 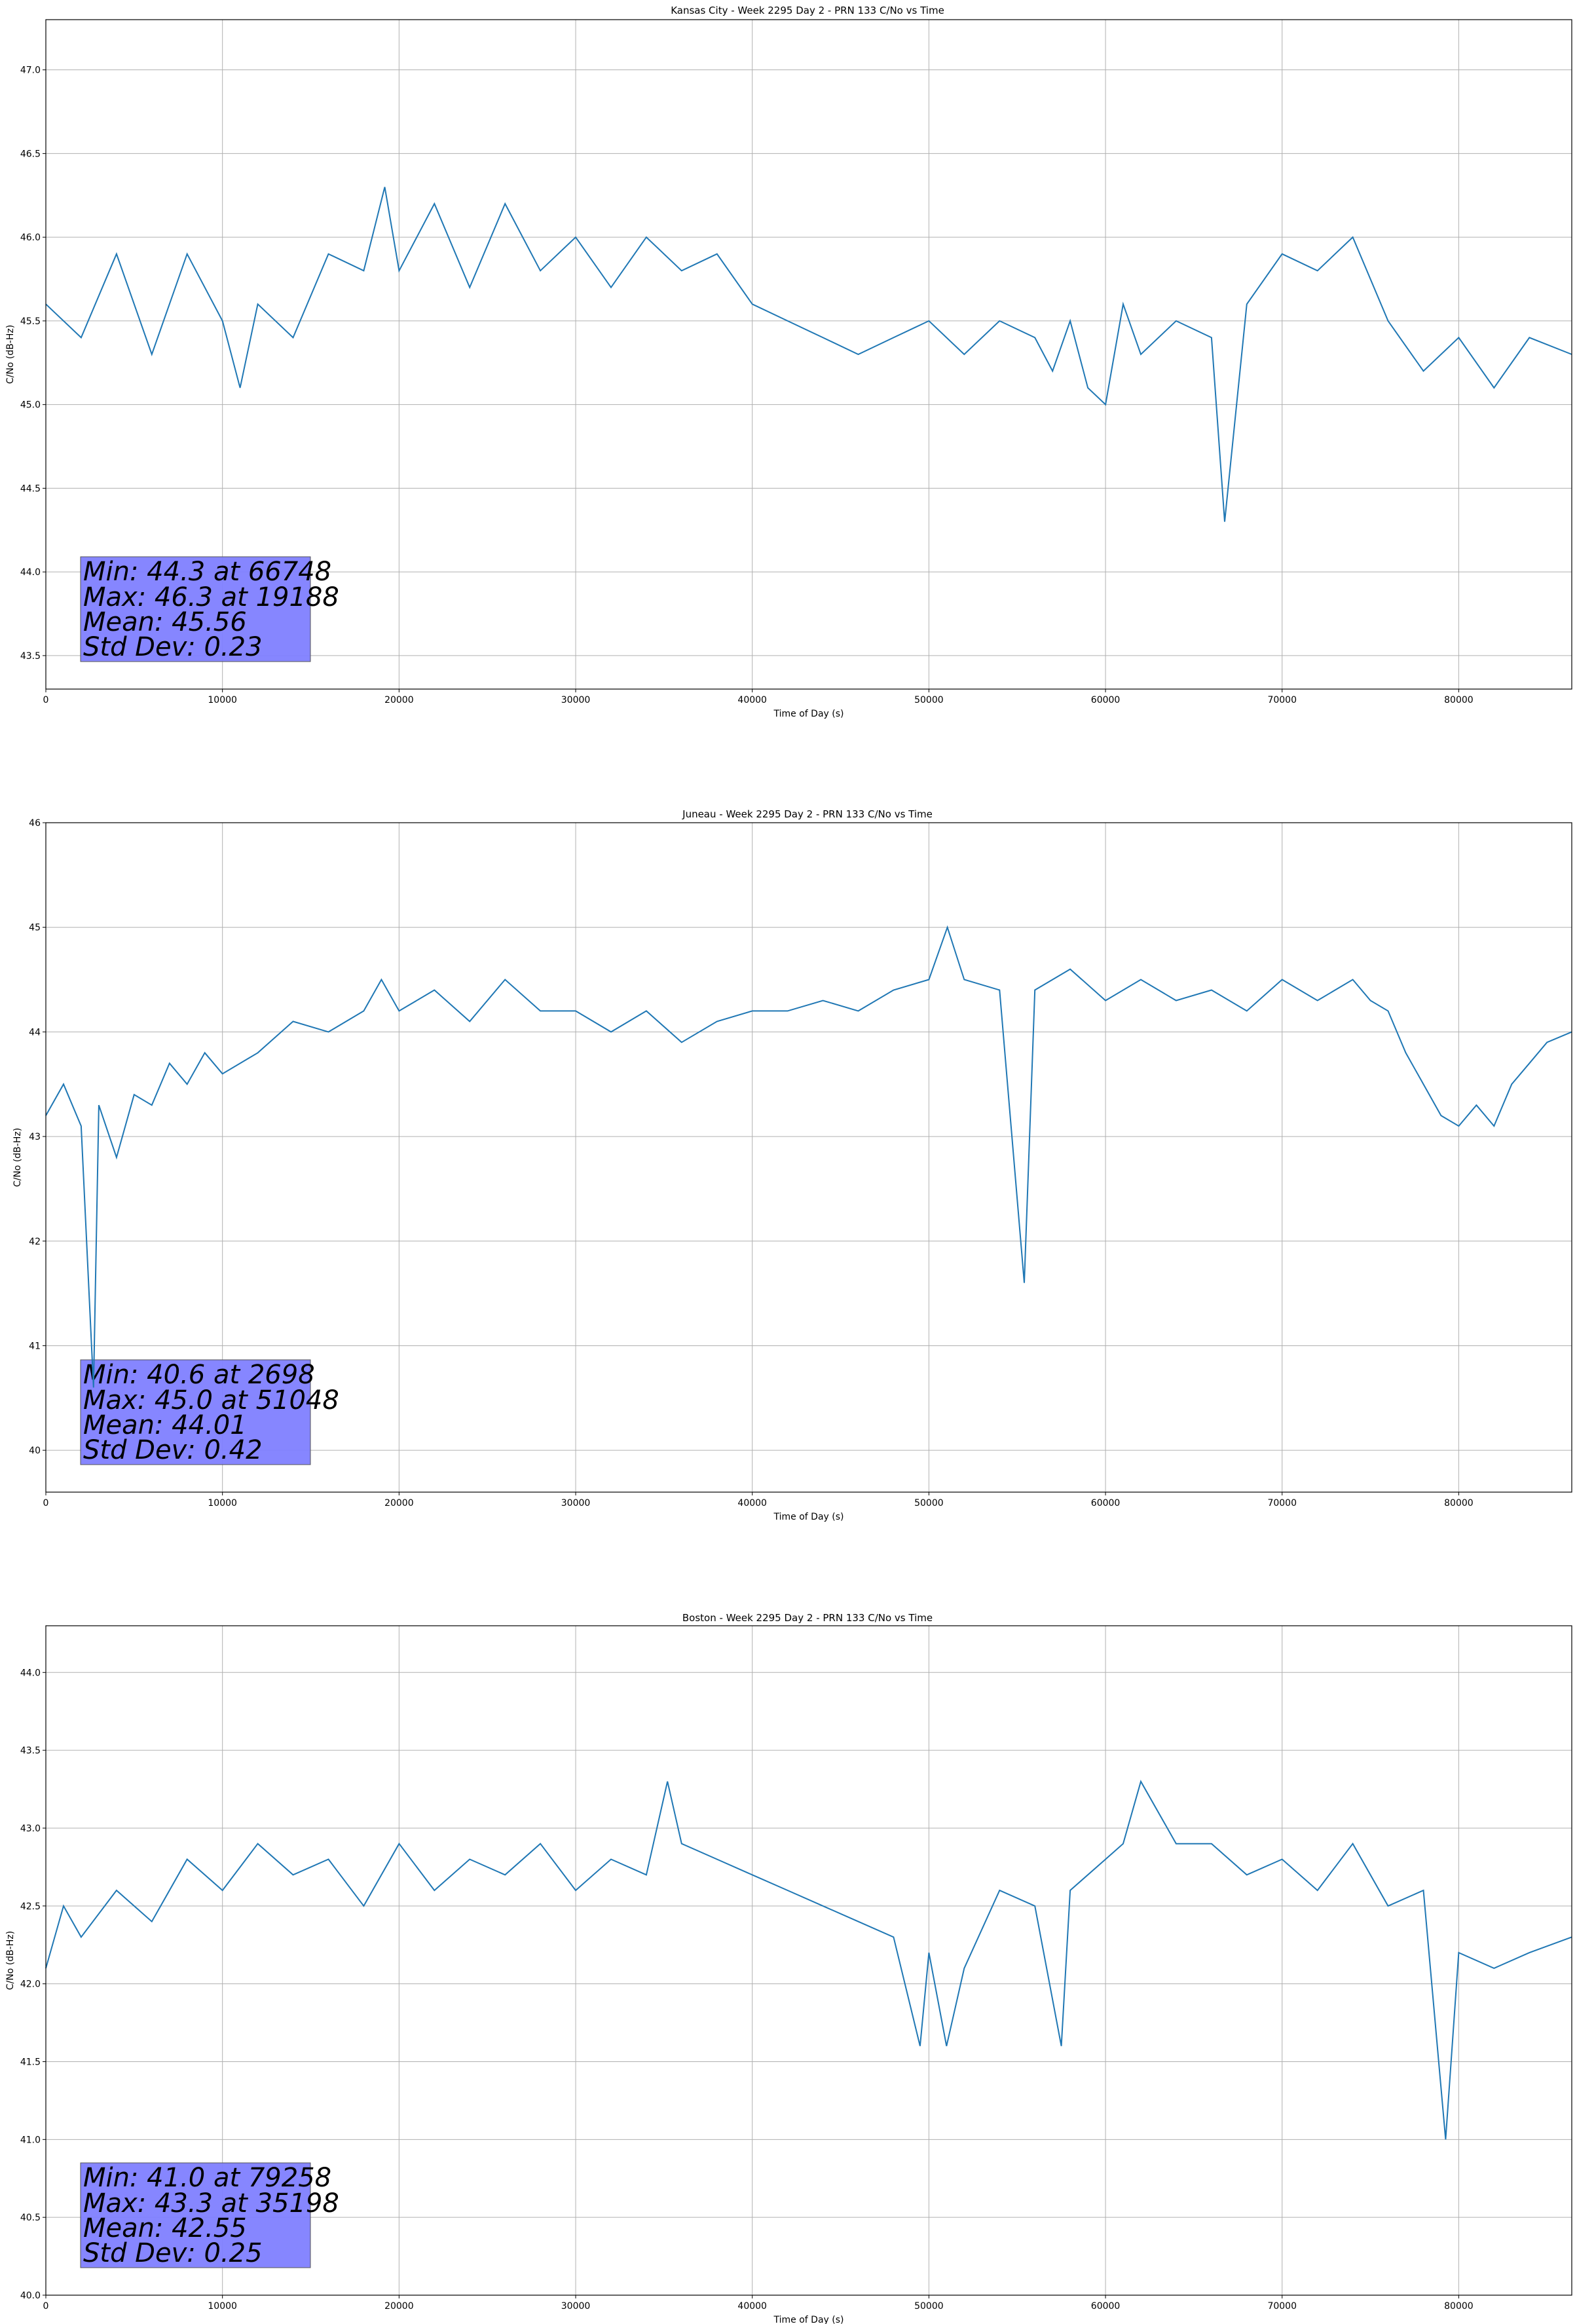 What do you see at coordinates (211, 1400) in the screenshot?
I see `stats-max: Max: 45.0 at 51048` at bounding box center [211, 1400].